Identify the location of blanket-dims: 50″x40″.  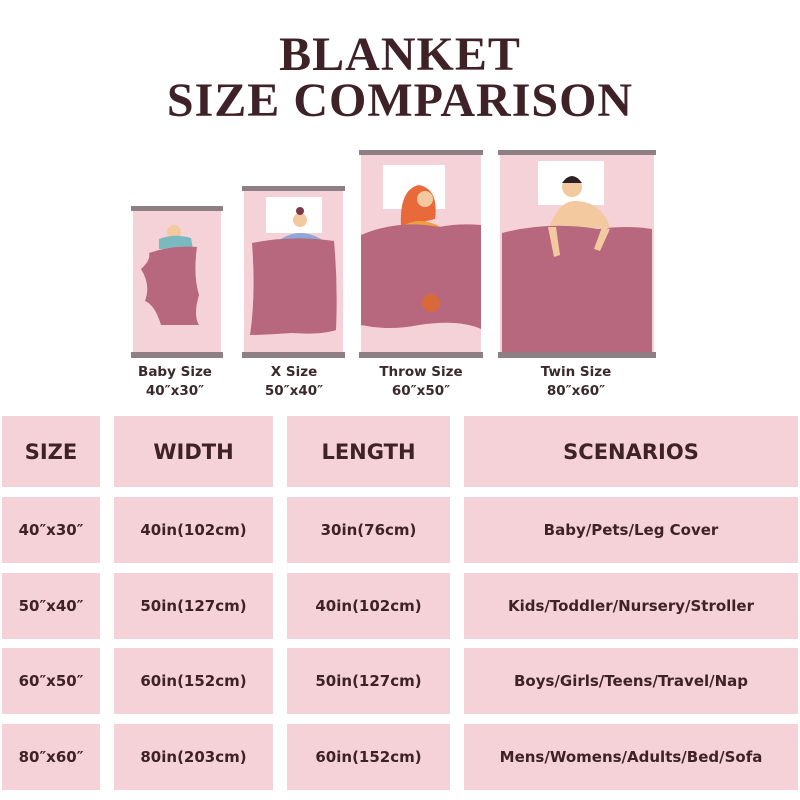
(294, 391).